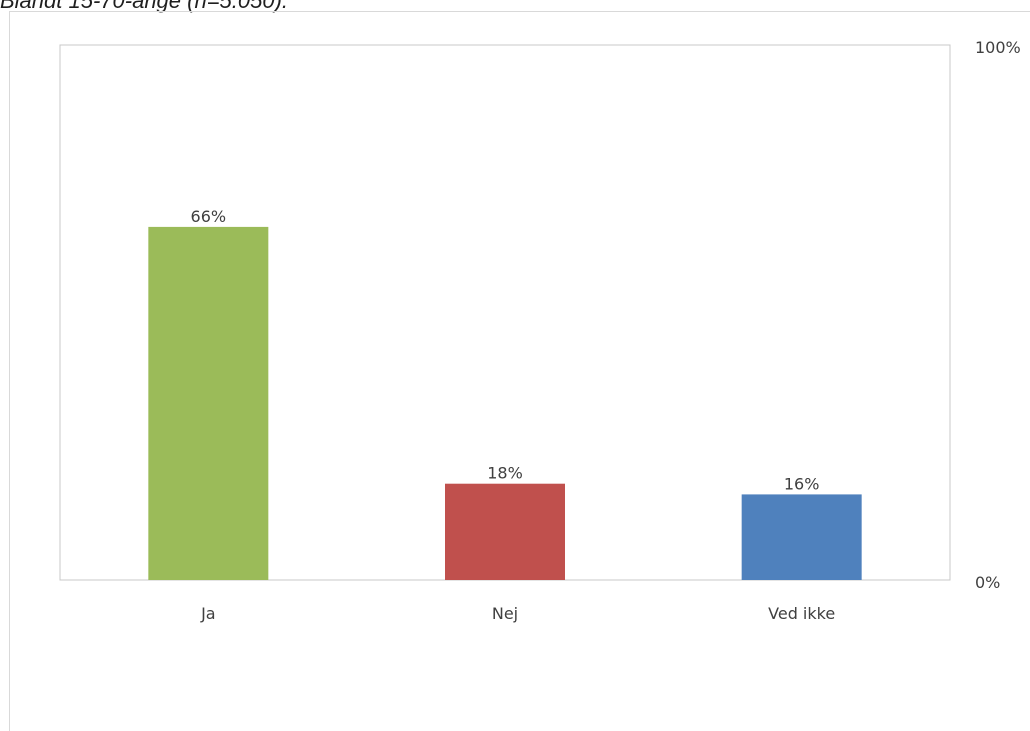  I want to click on chart-caption: Blandt 15-70-årige (n=5.050)., so click(144, 6).